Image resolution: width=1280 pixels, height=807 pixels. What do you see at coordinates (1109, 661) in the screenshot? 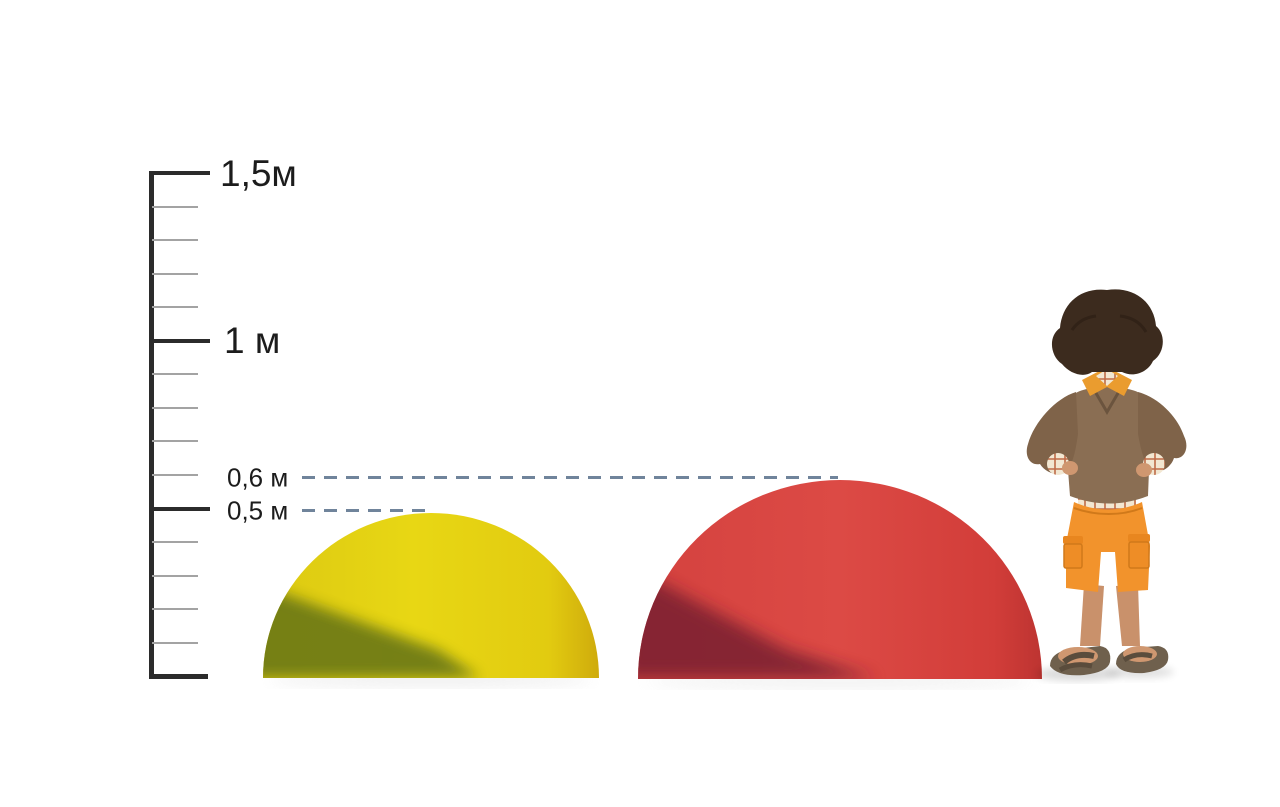
I see `child-sandals` at bounding box center [1109, 661].